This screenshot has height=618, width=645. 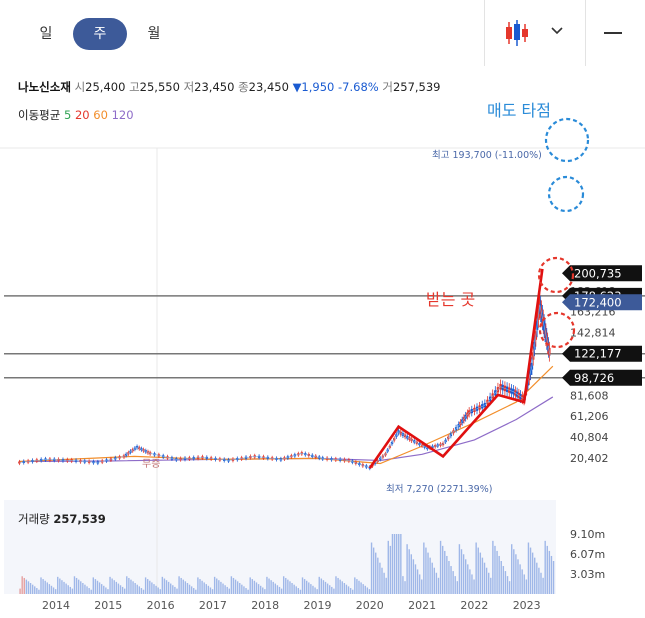 What do you see at coordinates (613, 33) in the screenshot?
I see `menu-icon` at bounding box center [613, 33].